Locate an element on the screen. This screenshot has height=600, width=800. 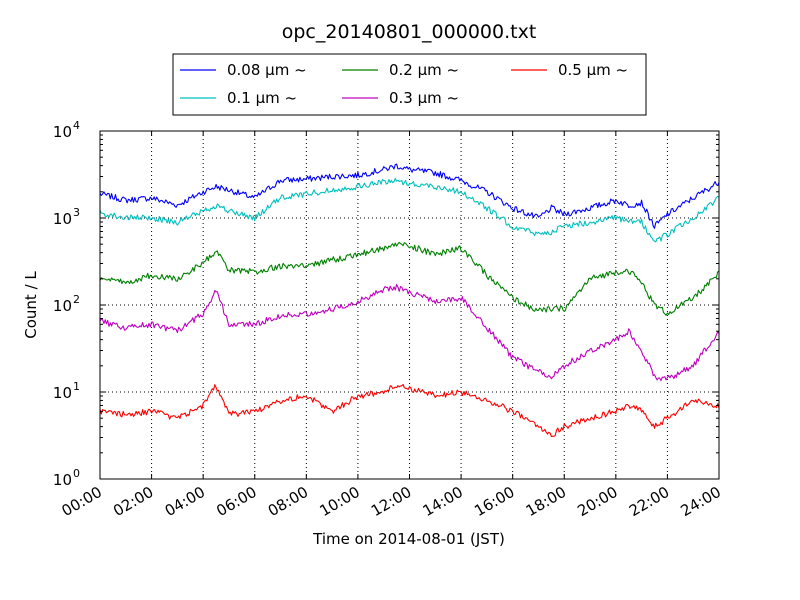
chart-title: opc_20140801_000000.txt is located at coordinates (409, 32).